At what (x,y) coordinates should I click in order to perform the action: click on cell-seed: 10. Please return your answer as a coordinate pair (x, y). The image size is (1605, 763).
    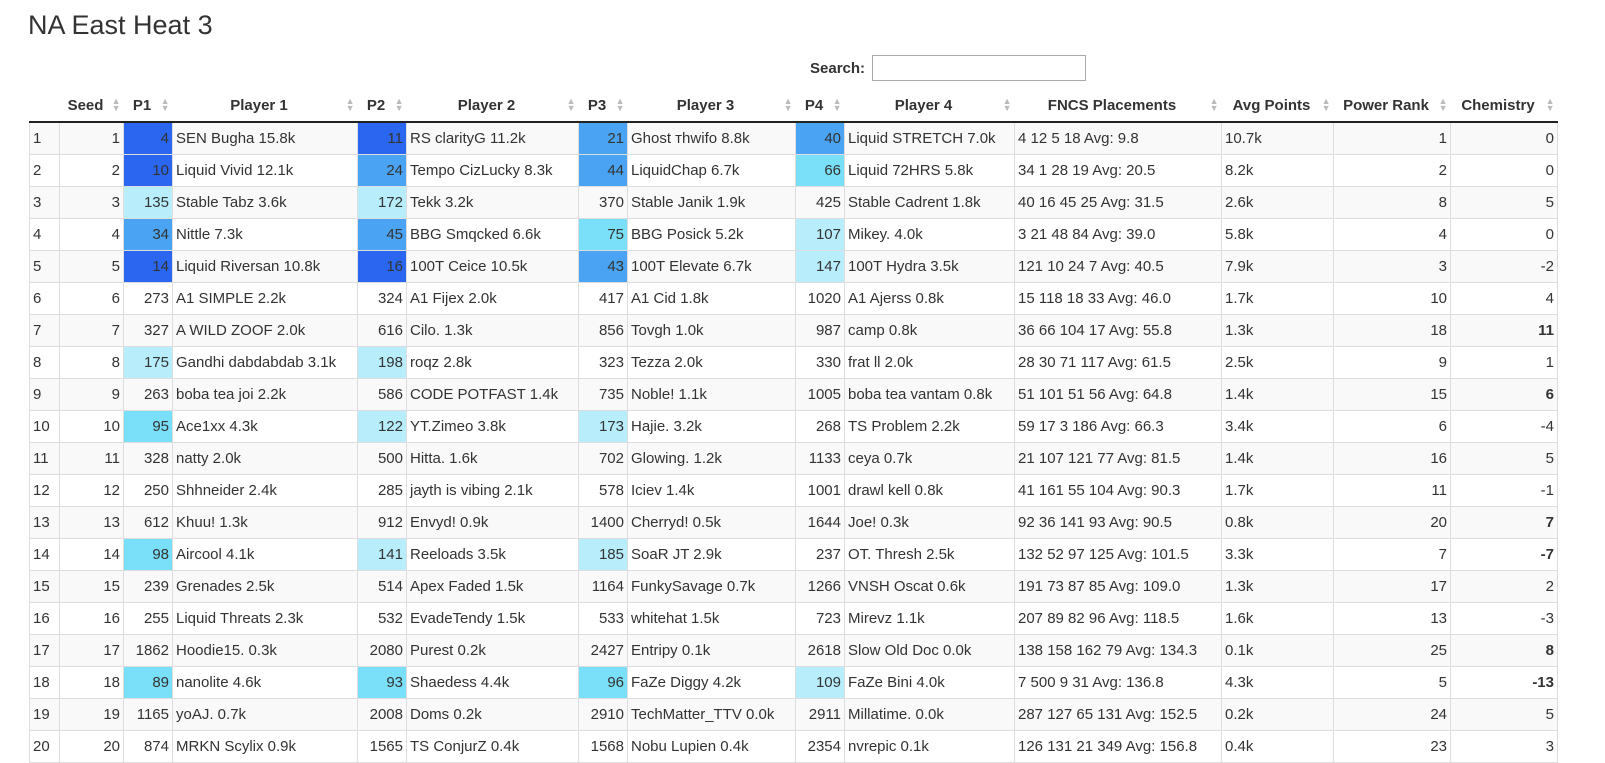
    Looking at the image, I should click on (91, 426).